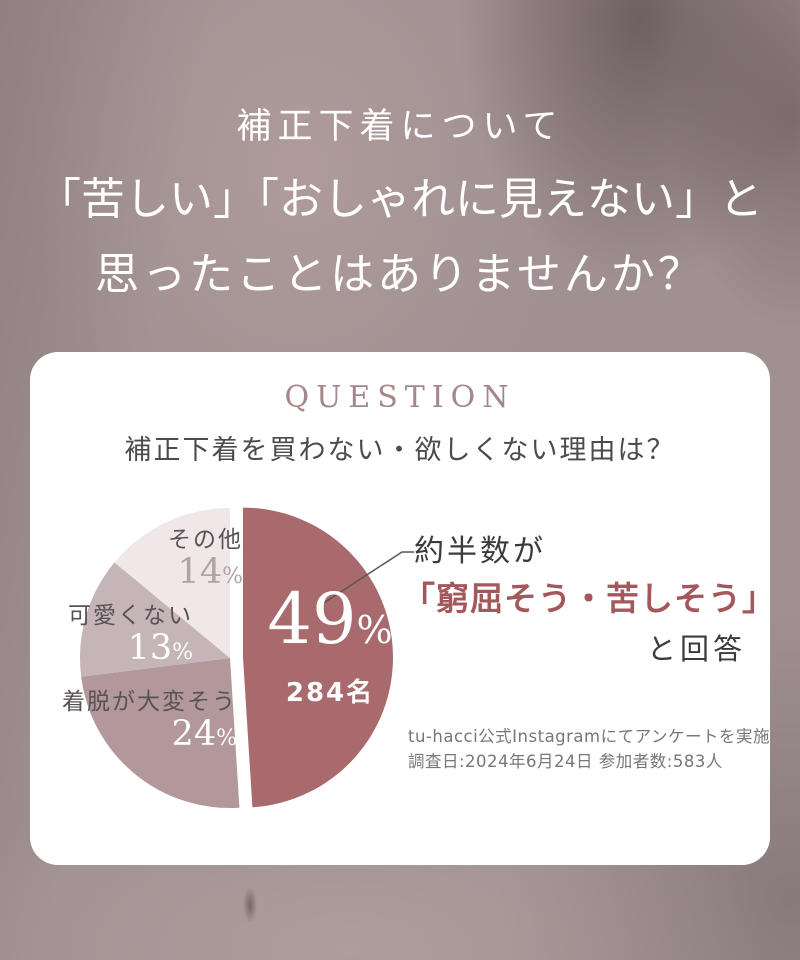 The width and height of the screenshot is (800, 960). Describe the element at coordinates (149, 722) in the screenshot. I see `slice-label-hard-to-wear: 着脱が大変そう 24%` at that location.